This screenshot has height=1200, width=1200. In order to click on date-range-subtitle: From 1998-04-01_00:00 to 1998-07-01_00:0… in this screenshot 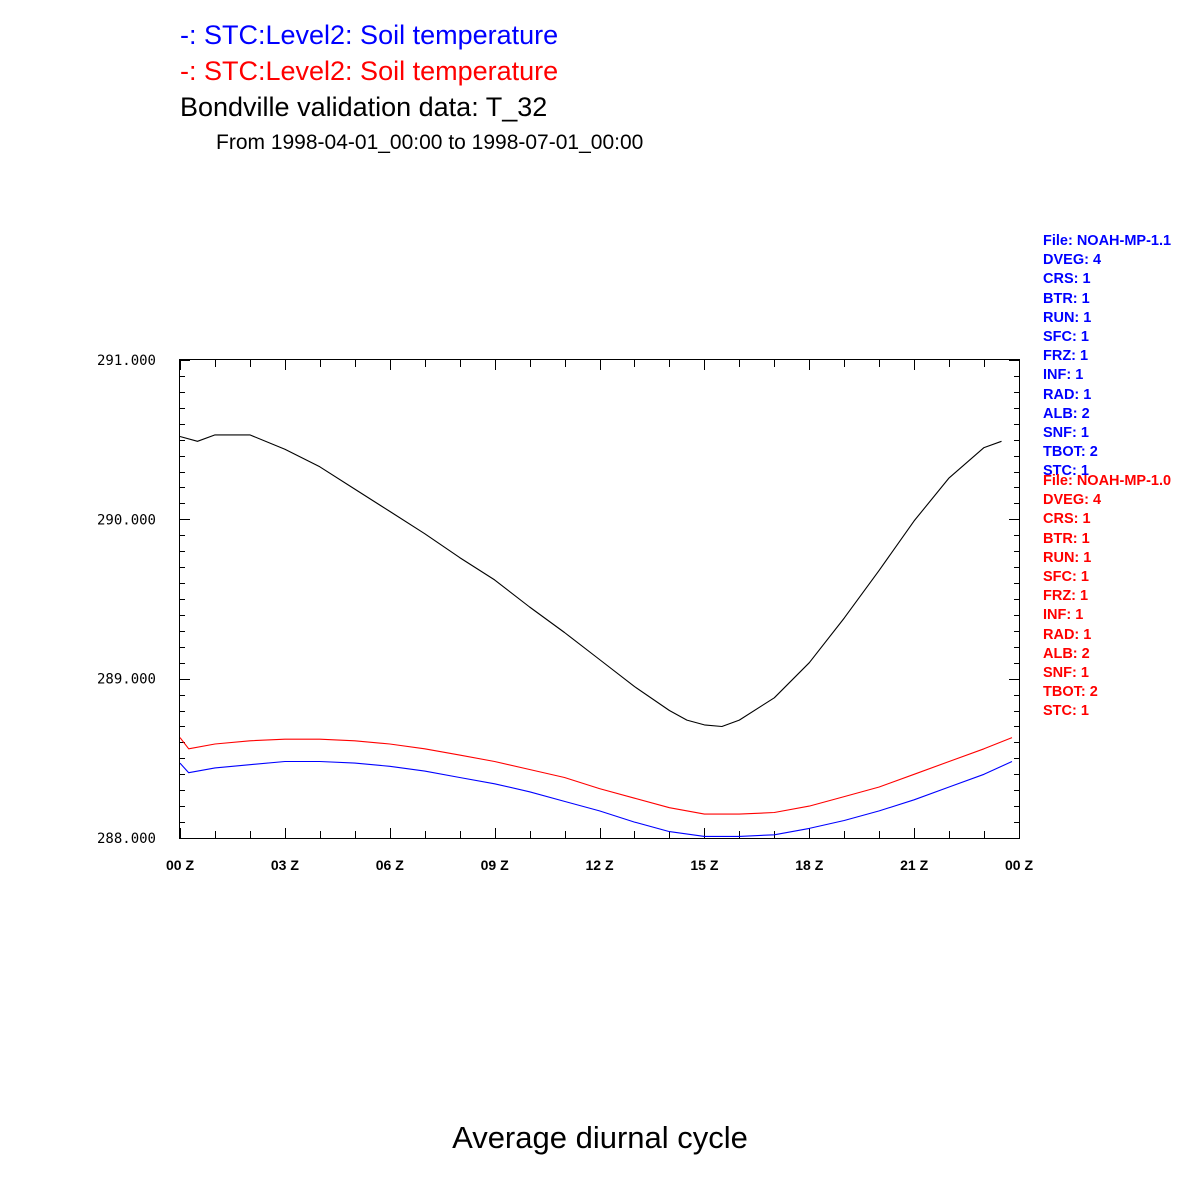, I will do `click(430, 142)`.